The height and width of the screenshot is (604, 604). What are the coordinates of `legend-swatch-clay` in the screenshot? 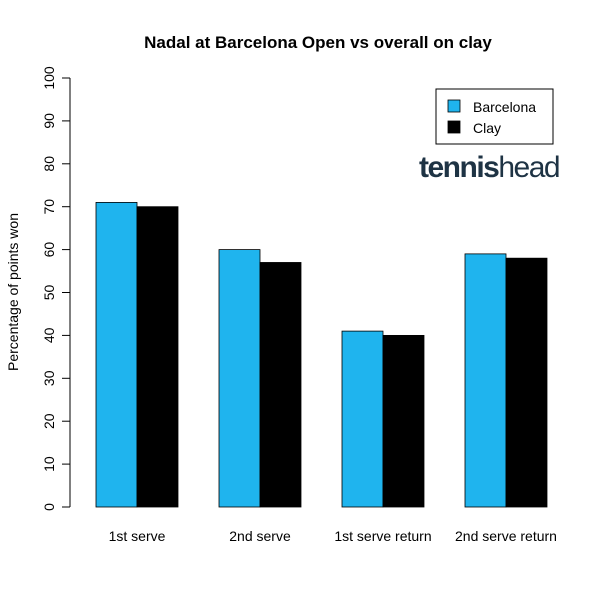 It's located at (454, 127).